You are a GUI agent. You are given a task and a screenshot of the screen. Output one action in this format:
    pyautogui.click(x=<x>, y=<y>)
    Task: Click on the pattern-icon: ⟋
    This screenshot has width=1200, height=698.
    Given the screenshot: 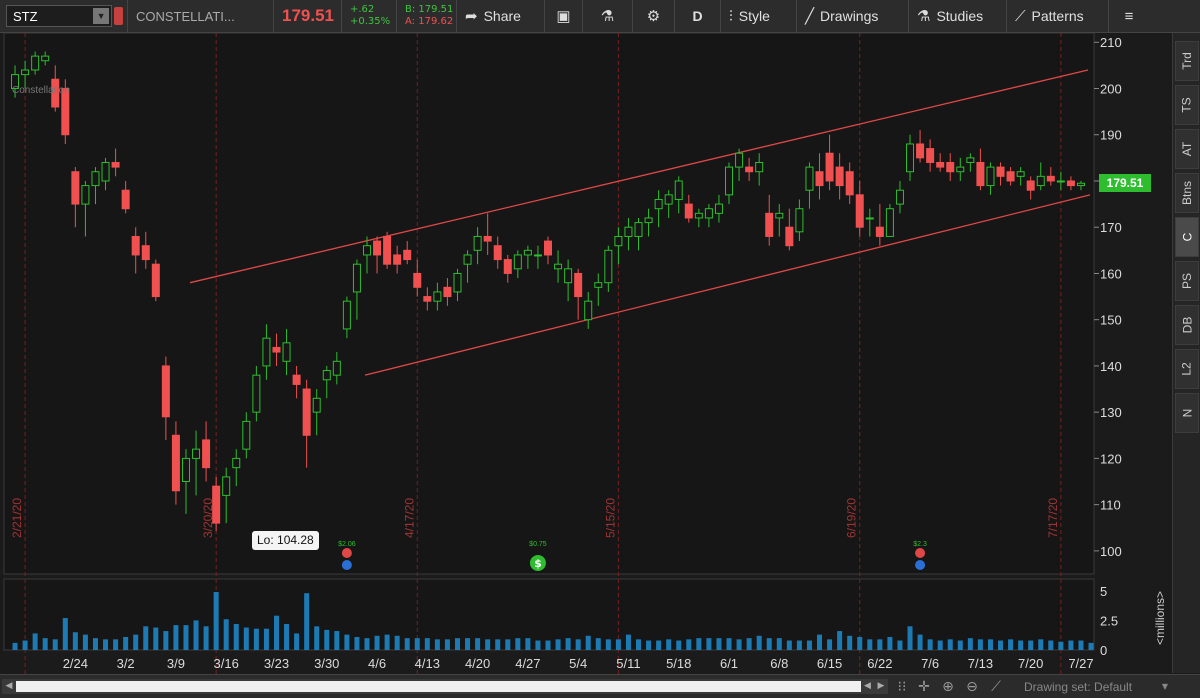 What is the action you would take?
    pyautogui.click(x=1020, y=16)
    